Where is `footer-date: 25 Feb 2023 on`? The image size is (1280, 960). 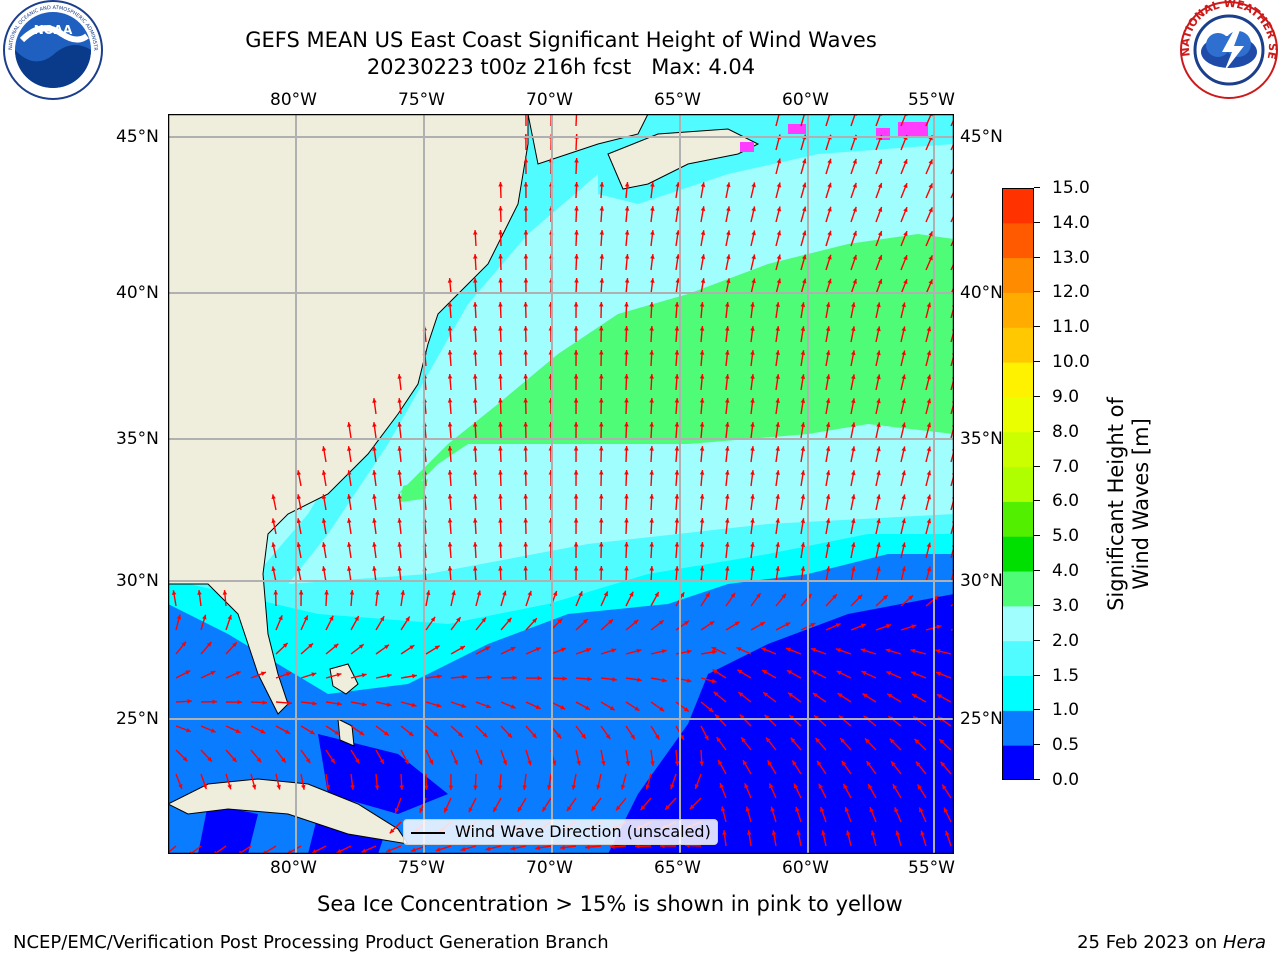 footer-date: 25 Feb 2023 on is located at coordinates (1150, 942).